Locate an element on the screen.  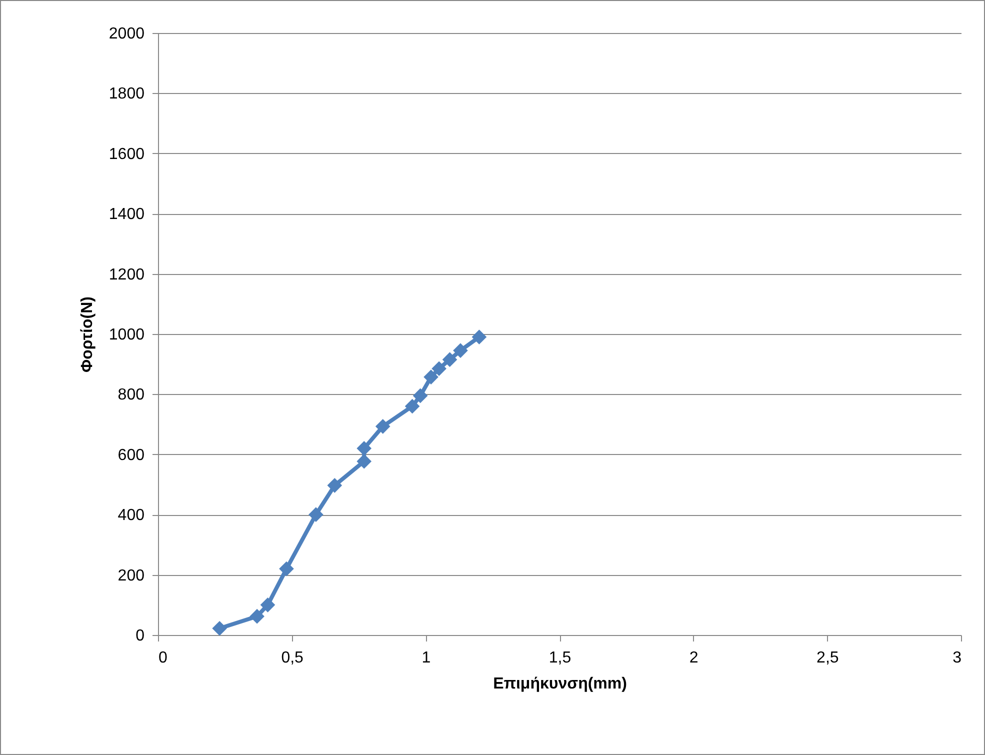
y-tick-label: 1800 is located at coordinates (126, 94).